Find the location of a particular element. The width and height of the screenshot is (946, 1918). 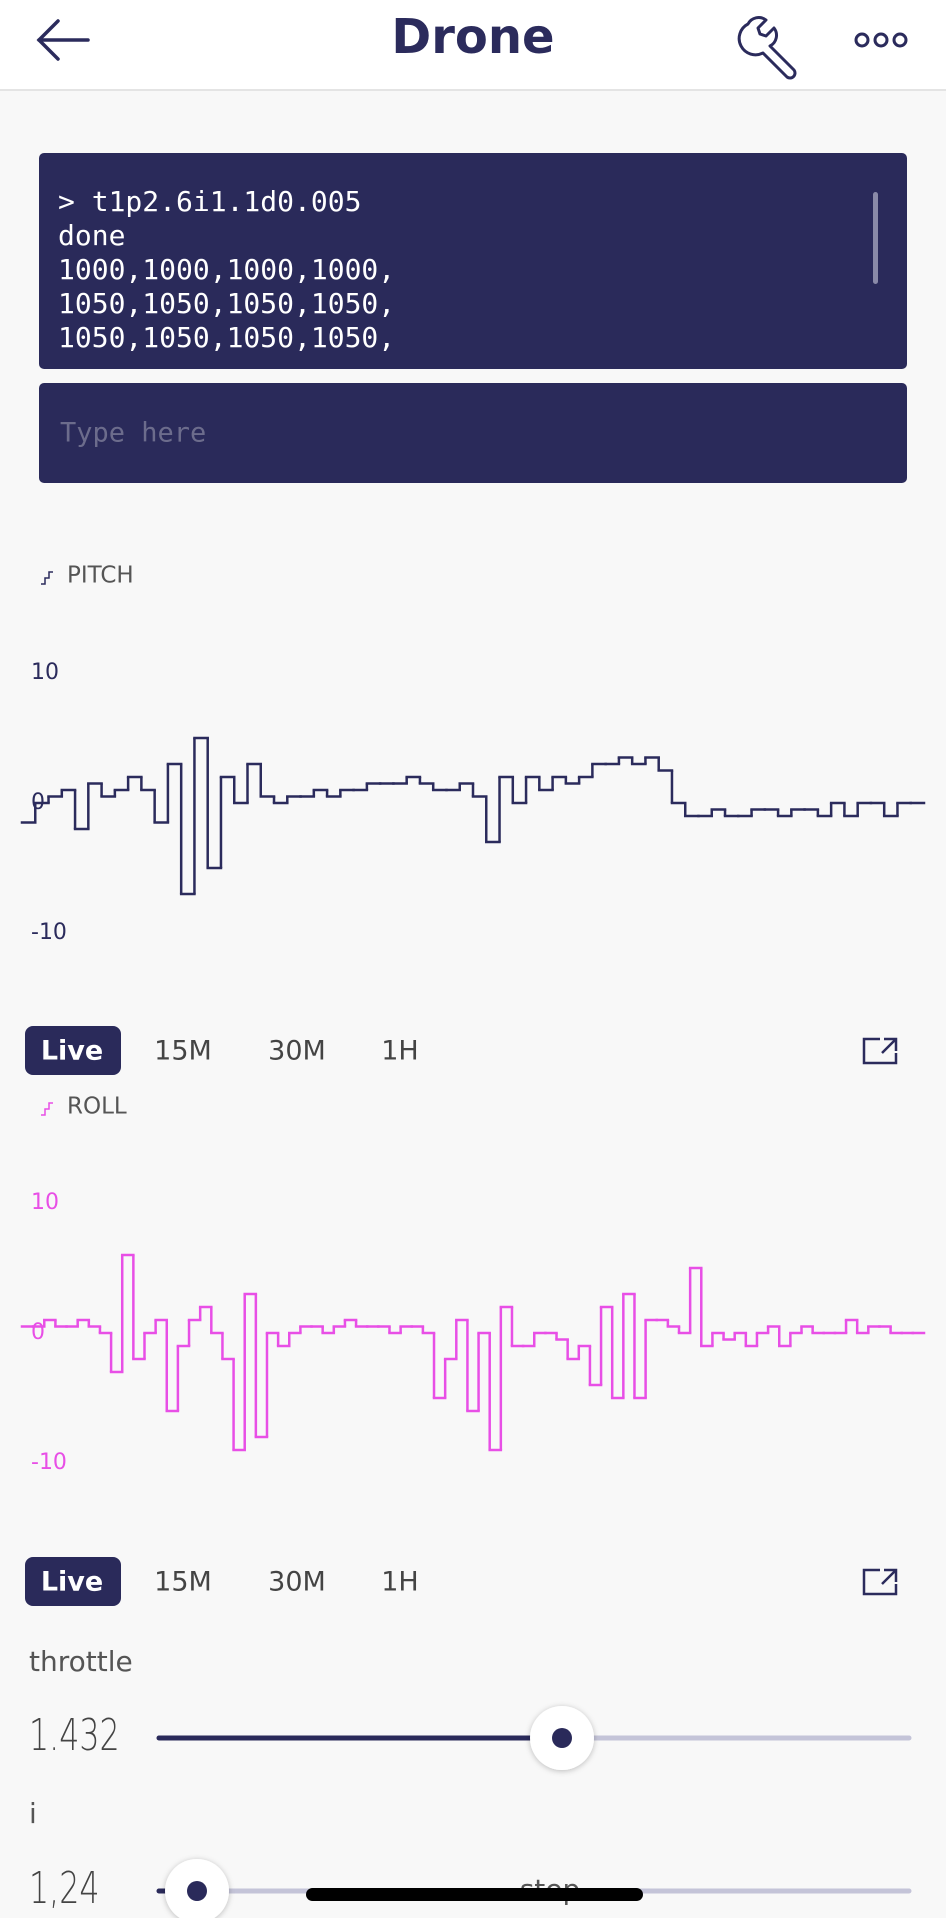

terminal-line: 1000,1000,1000,1000, is located at coordinates (226, 269).